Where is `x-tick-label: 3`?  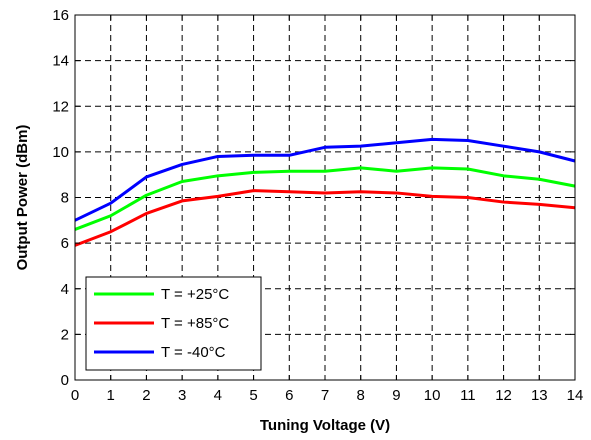 x-tick-label: 3 is located at coordinates (182, 395).